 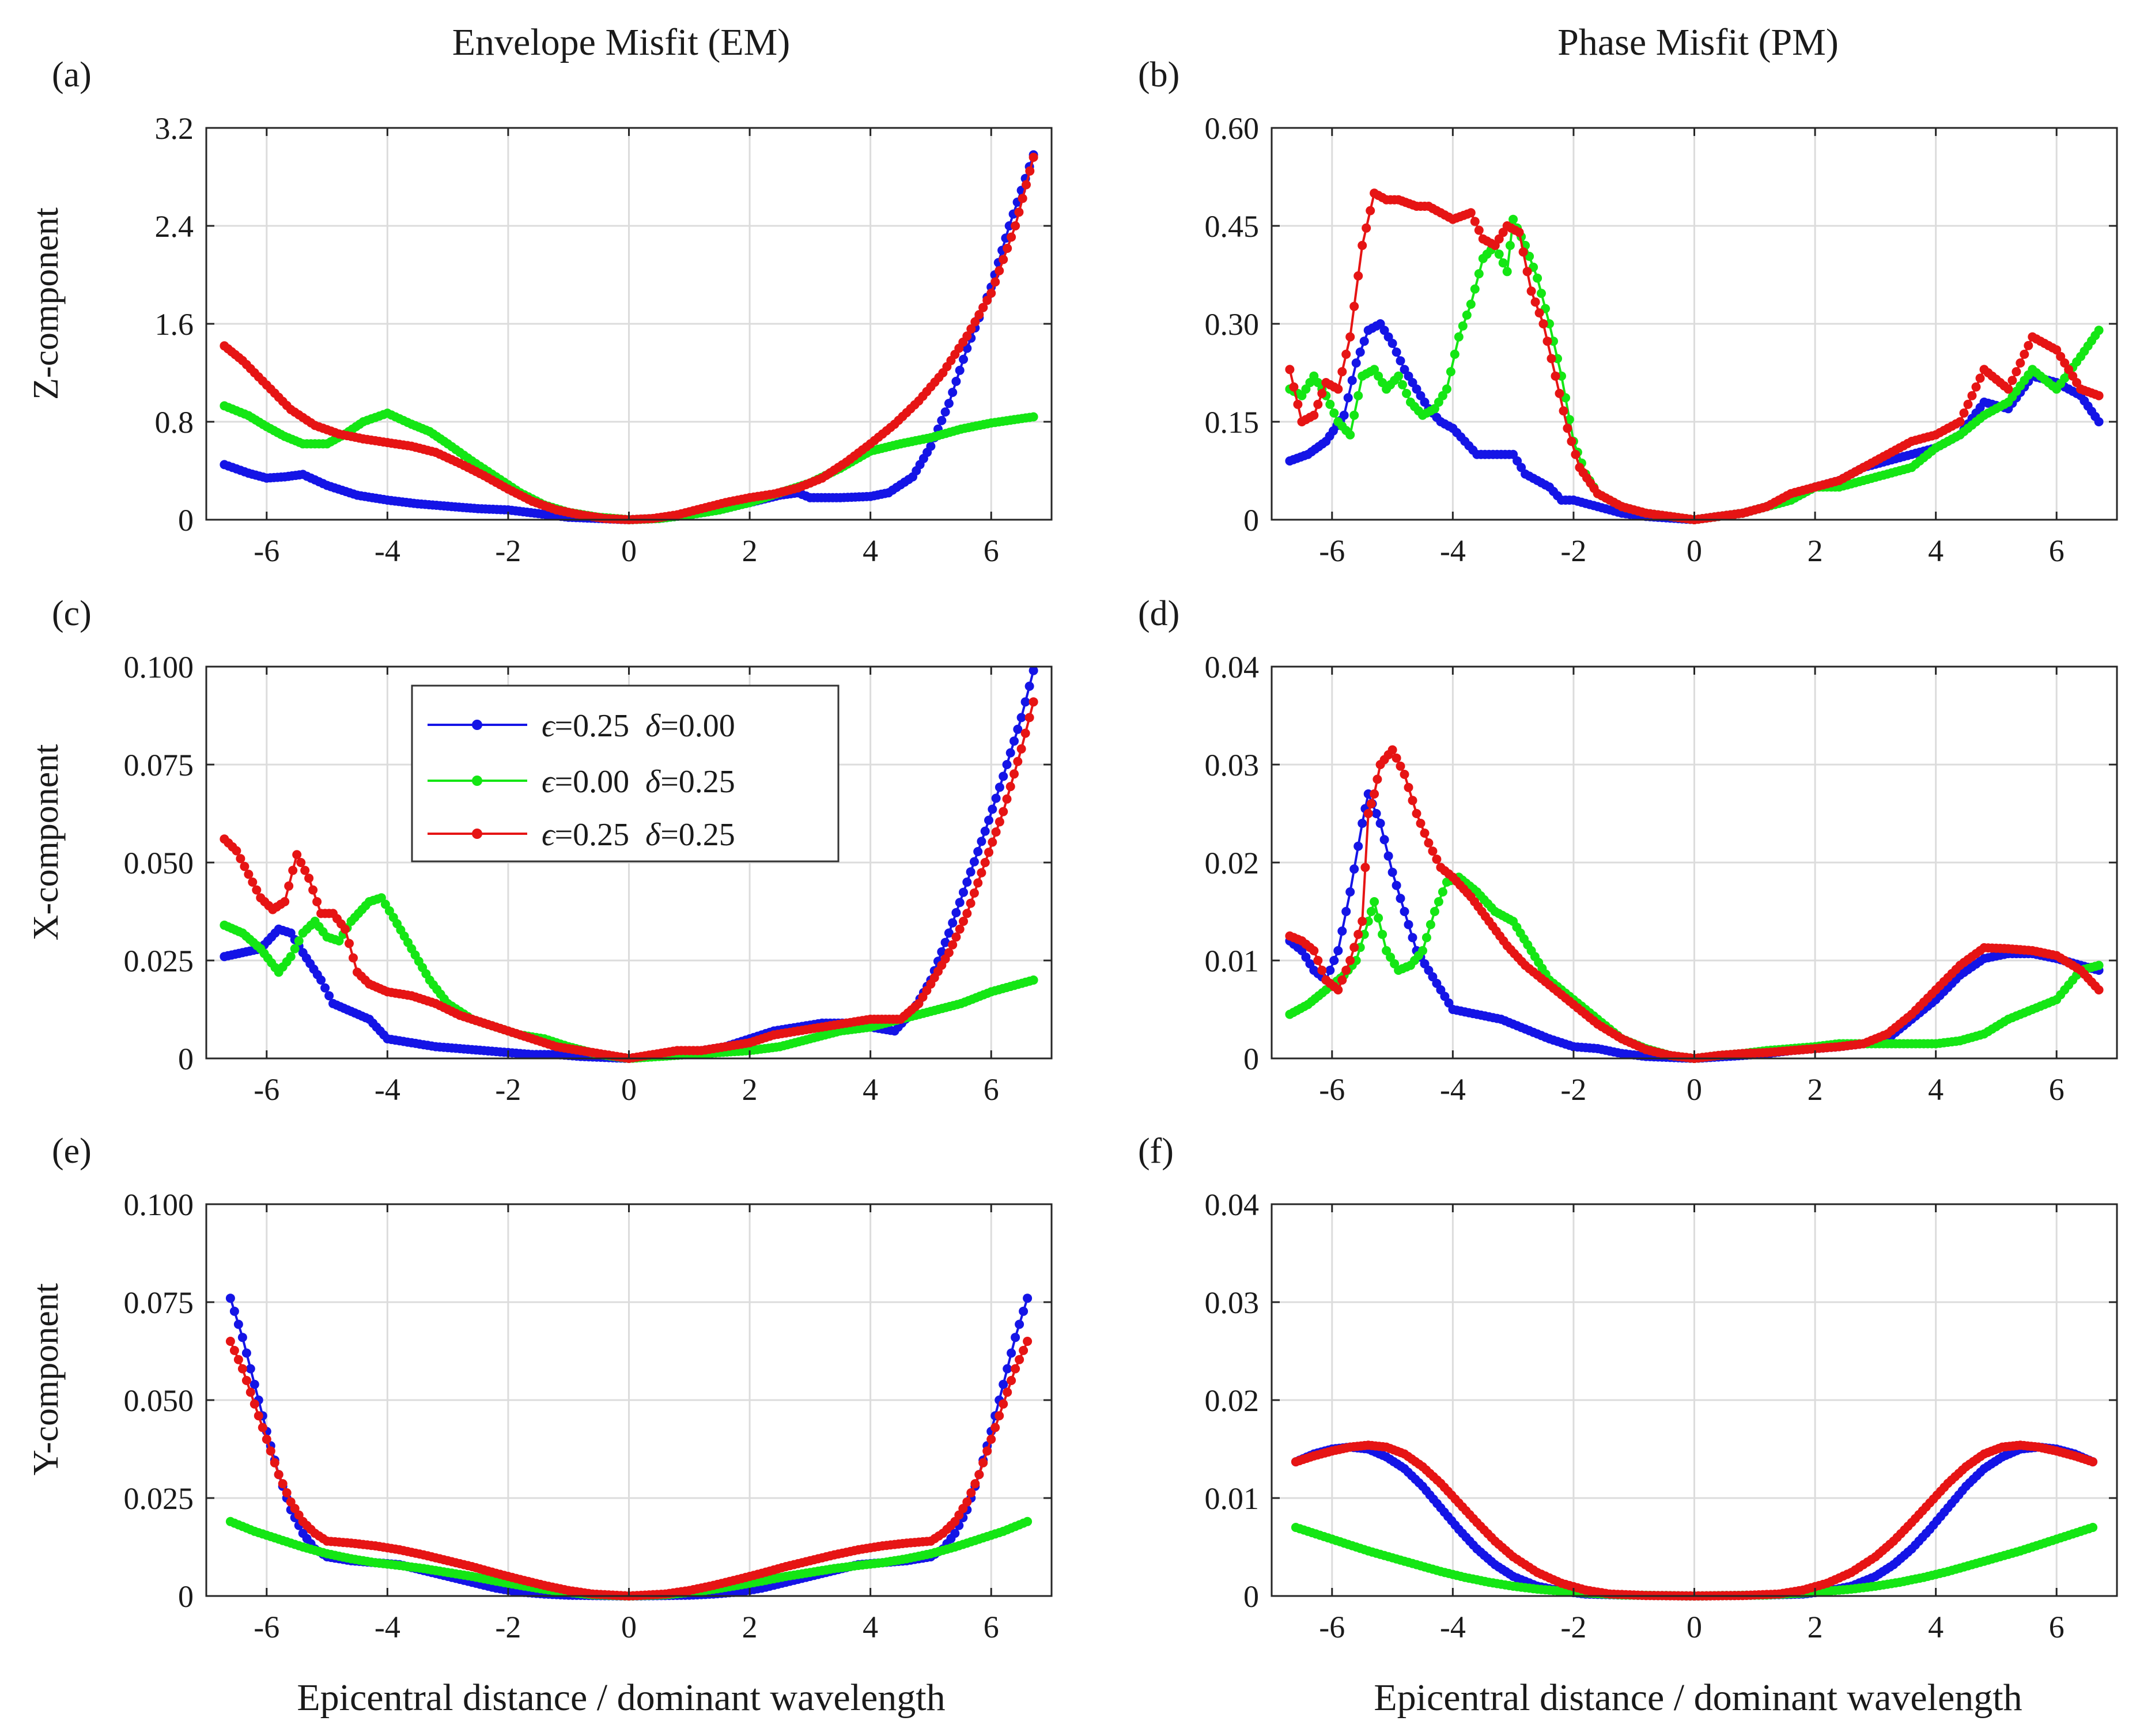 I want to click on y-tick-label: 0.075, so click(x=159, y=765).